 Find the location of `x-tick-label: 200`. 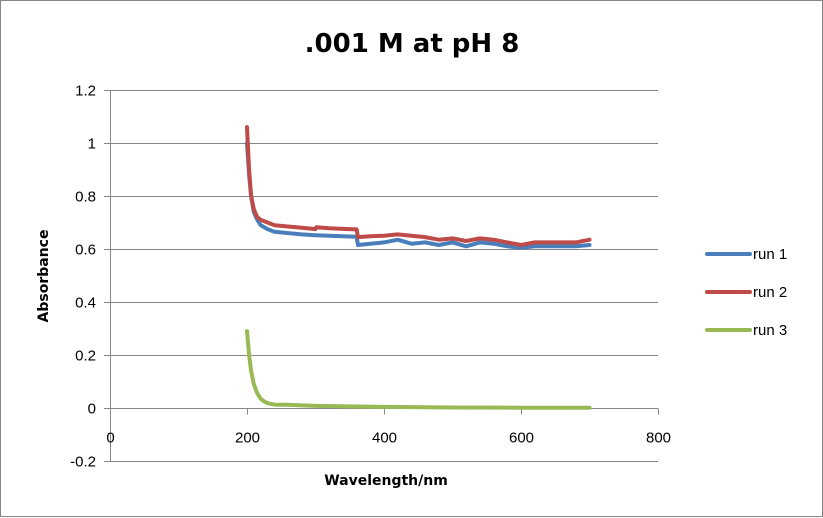

x-tick-label: 200 is located at coordinates (247, 438).